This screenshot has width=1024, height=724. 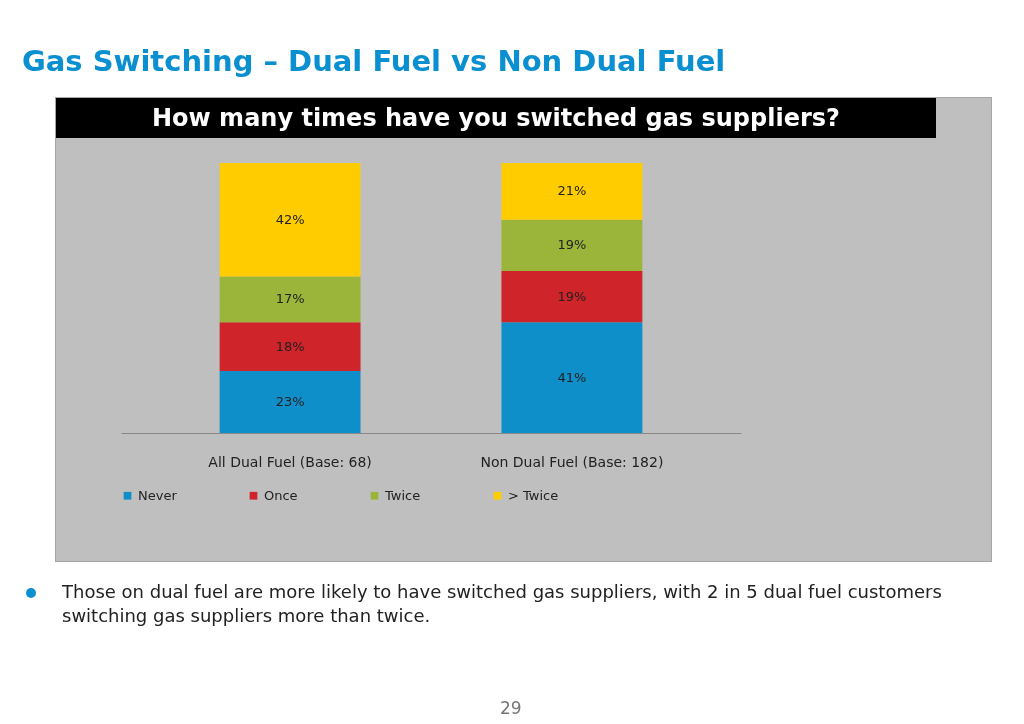 I want to click on chart-title: Gas Switching – Dual Fuel vs Non Dual Fuel, so click(x=374, y=61).